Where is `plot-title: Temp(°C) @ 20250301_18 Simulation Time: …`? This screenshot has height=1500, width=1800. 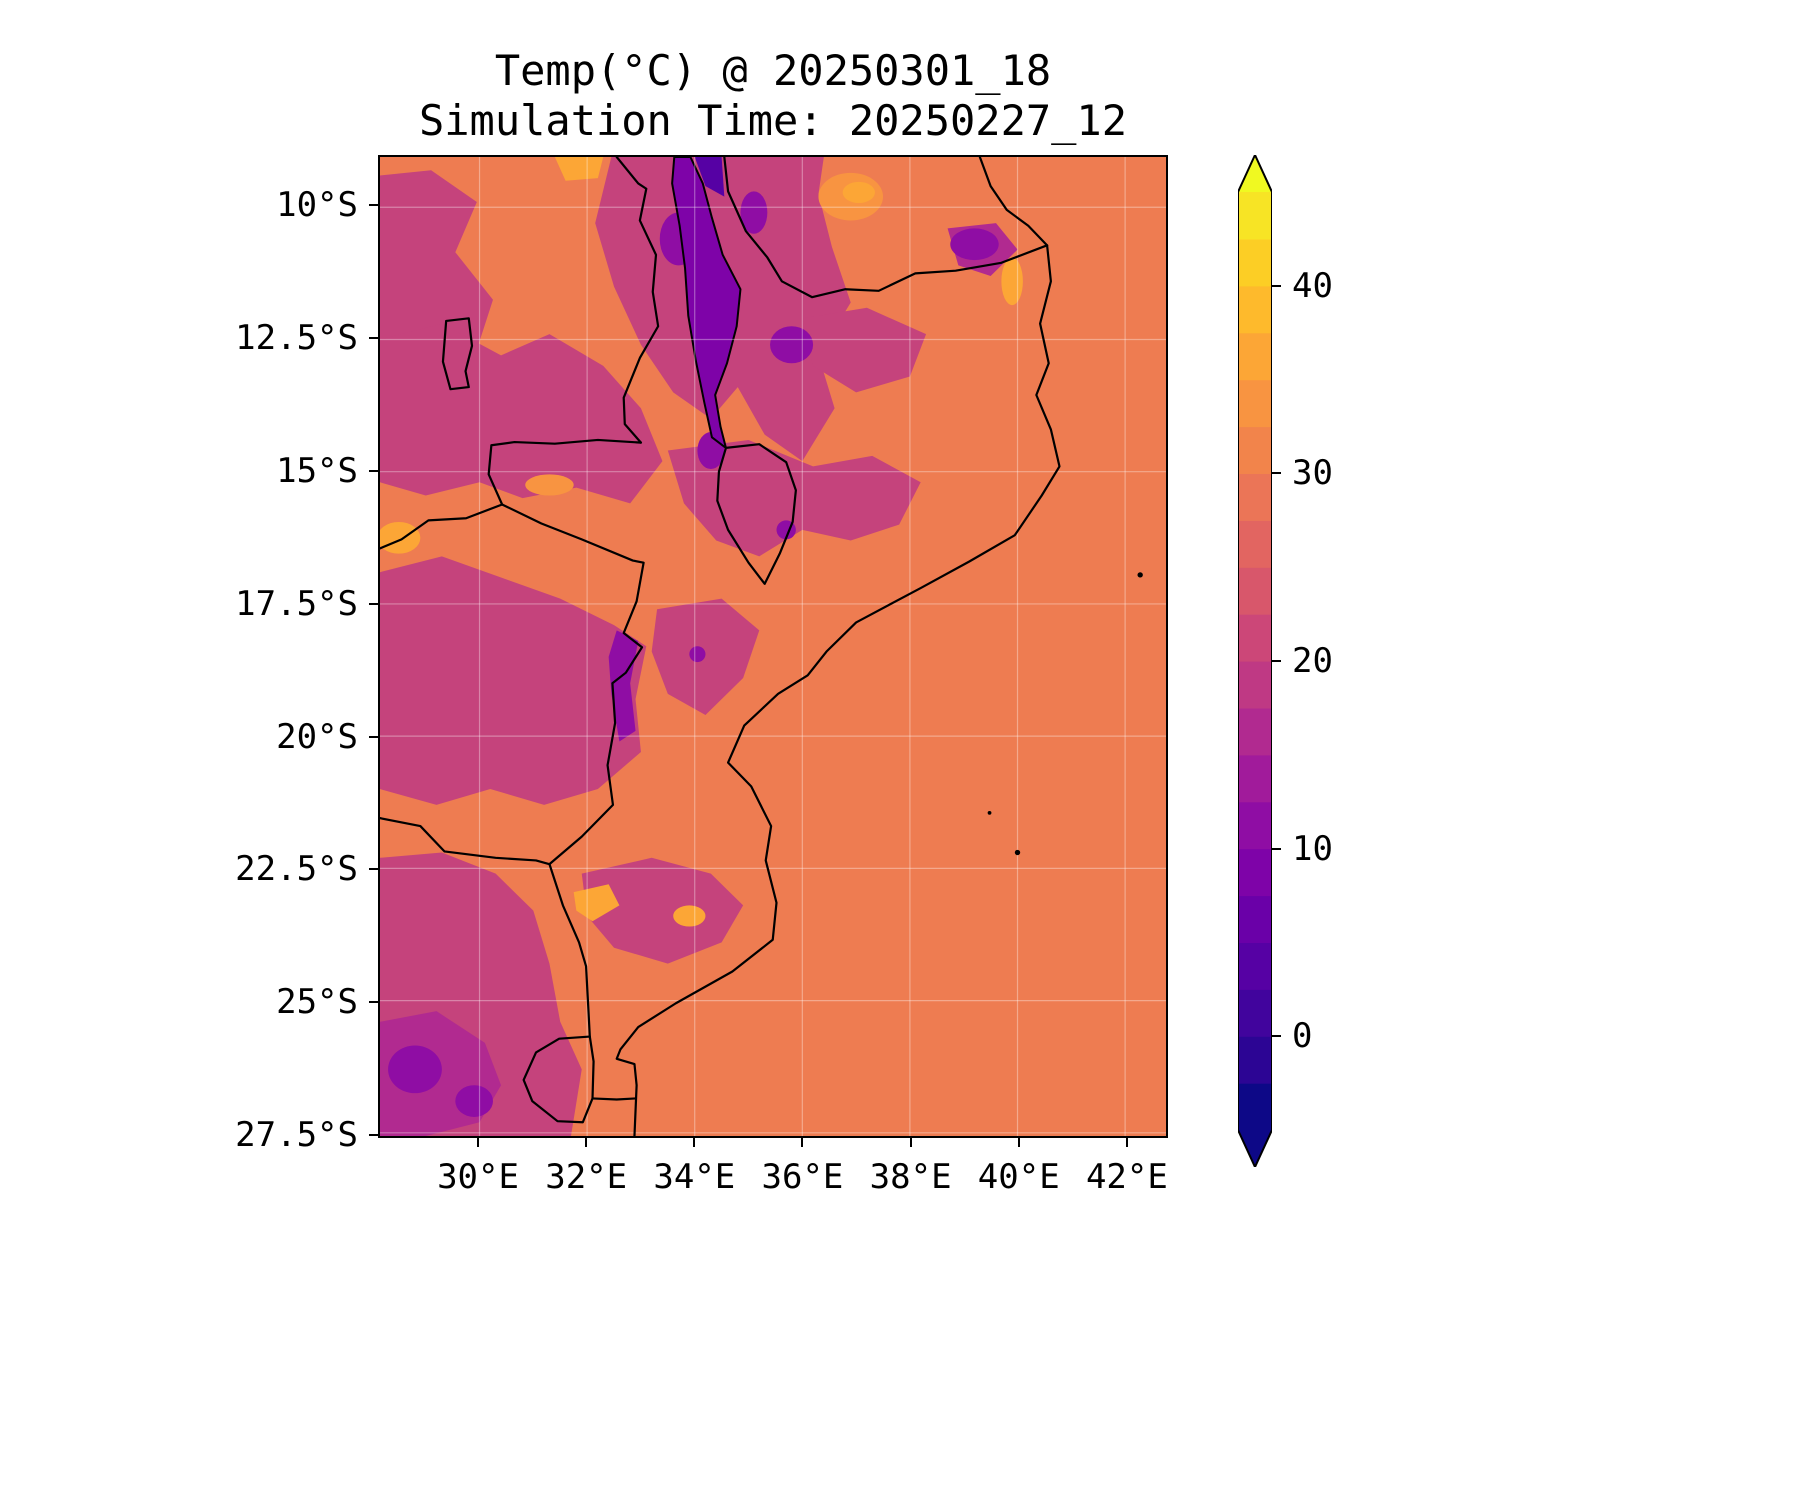 plot-title: Temp(°C) @ 20250301_18 Simulation Time: … is located at coordinates (773, 95).